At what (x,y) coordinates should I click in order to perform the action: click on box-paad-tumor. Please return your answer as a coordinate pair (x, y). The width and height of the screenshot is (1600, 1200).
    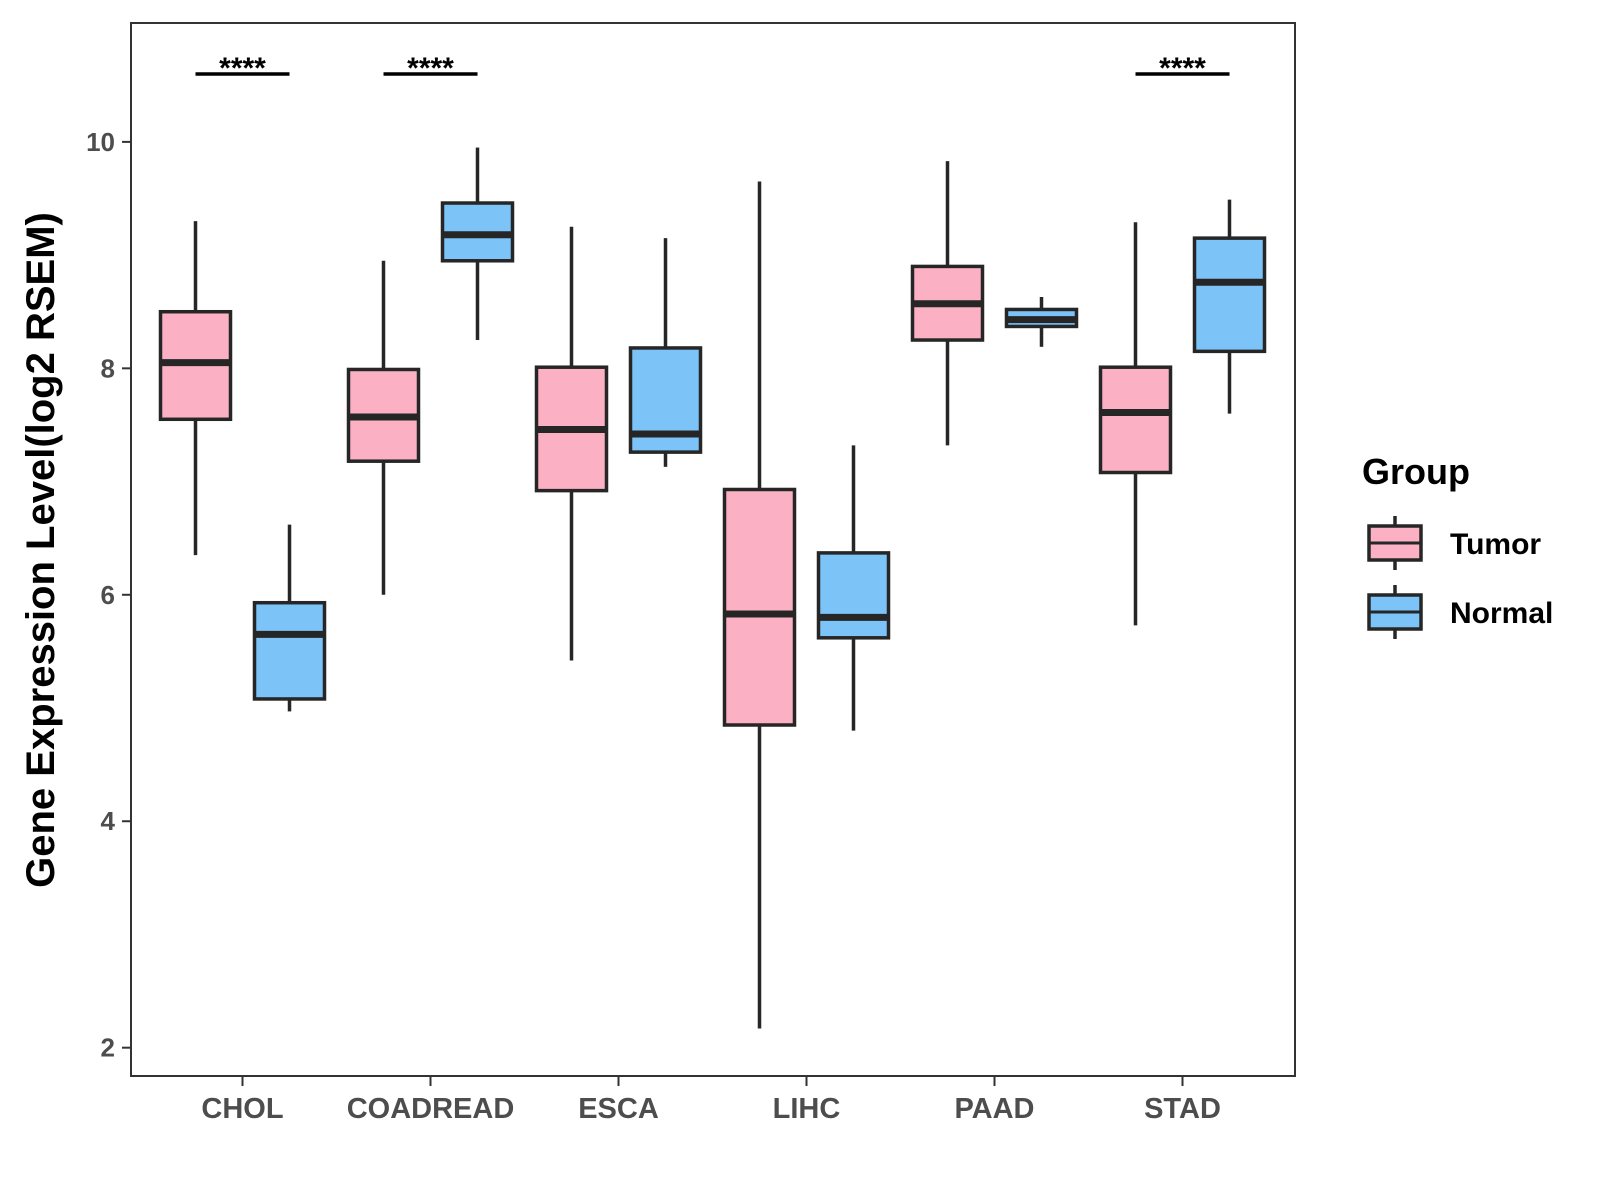
    Looking at the image, I should click on (947, 303).